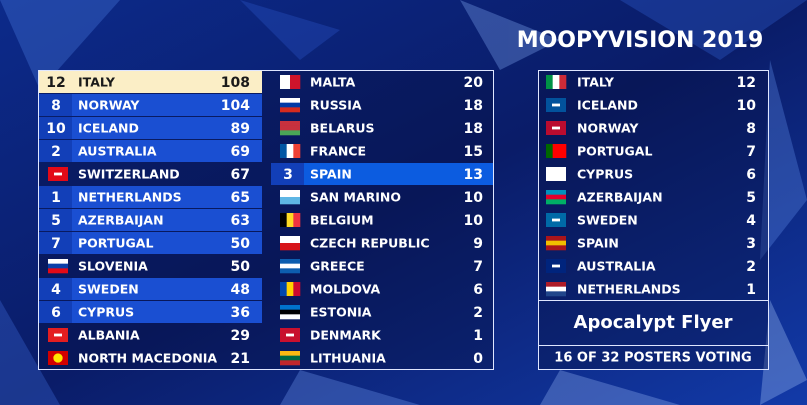  What do you see at coordinates (130, 197) in the screenshot?
I see `country-name: NETHERLANDS` at bounding box center [130, 197].